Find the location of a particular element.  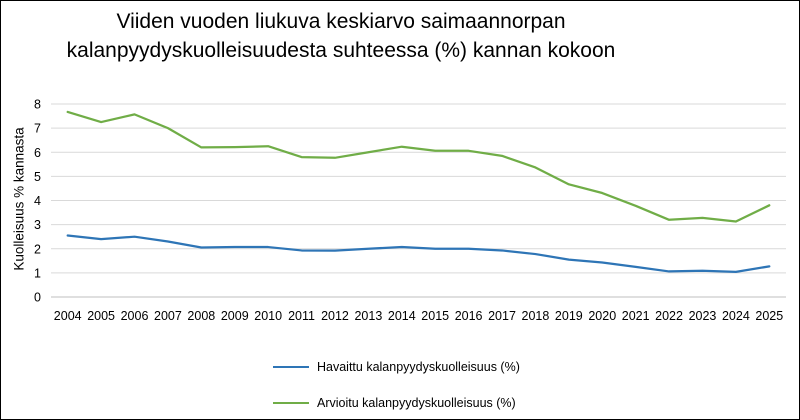

legend-swatch-observed is located at coordinates (291, 367).